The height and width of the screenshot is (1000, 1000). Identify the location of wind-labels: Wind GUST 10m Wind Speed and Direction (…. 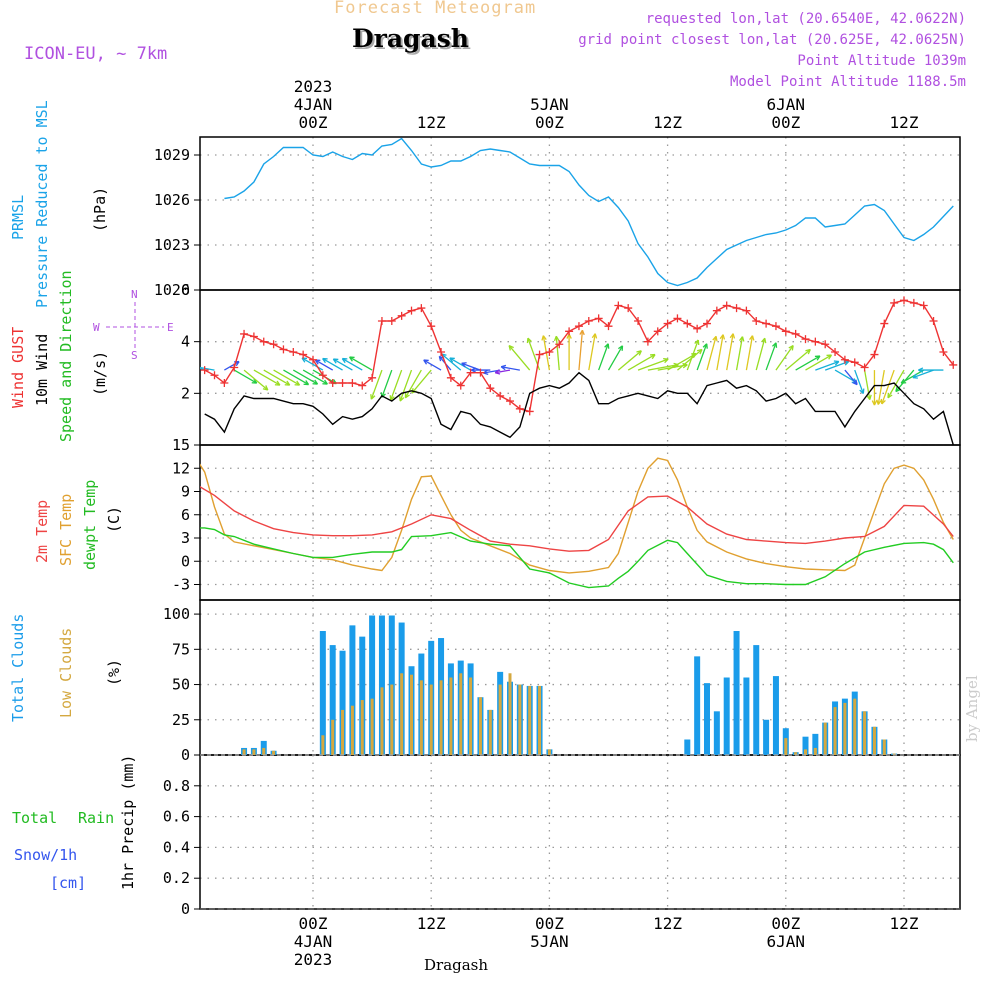
(59, 356).